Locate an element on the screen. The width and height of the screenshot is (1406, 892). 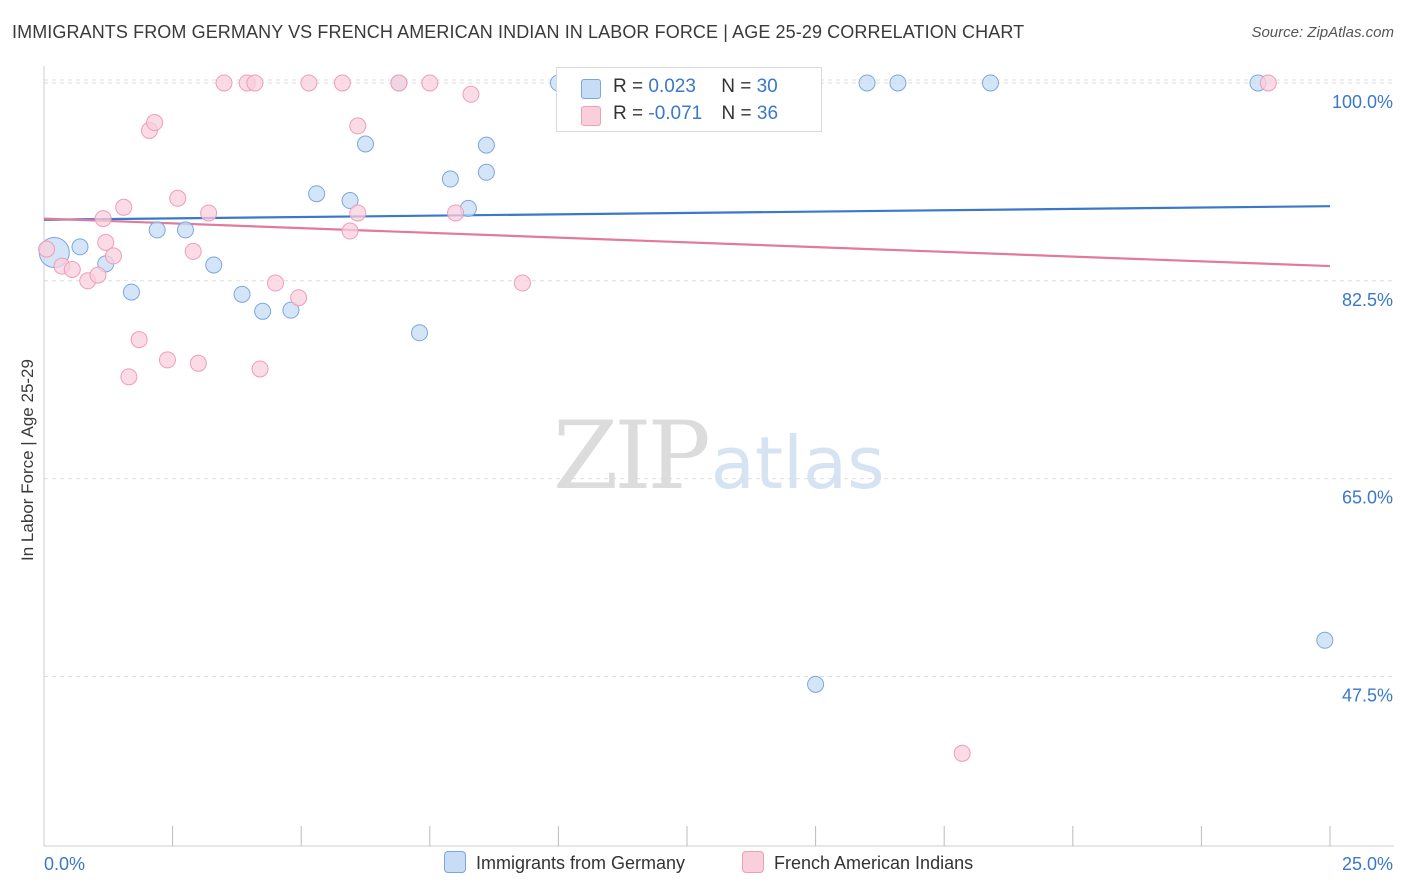
y-tick-label: 47.5% is located at coordinates (1367, 695).